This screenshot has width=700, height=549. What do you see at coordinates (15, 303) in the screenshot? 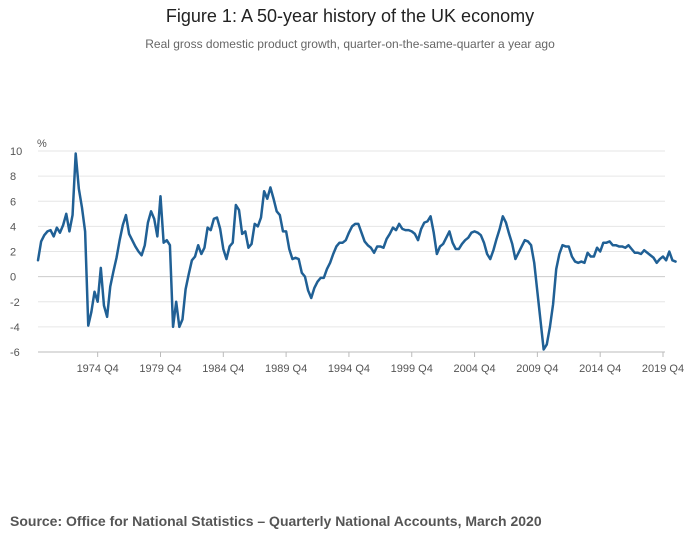
I see `y-tick-label: -2` at bounding box center [15, 303].